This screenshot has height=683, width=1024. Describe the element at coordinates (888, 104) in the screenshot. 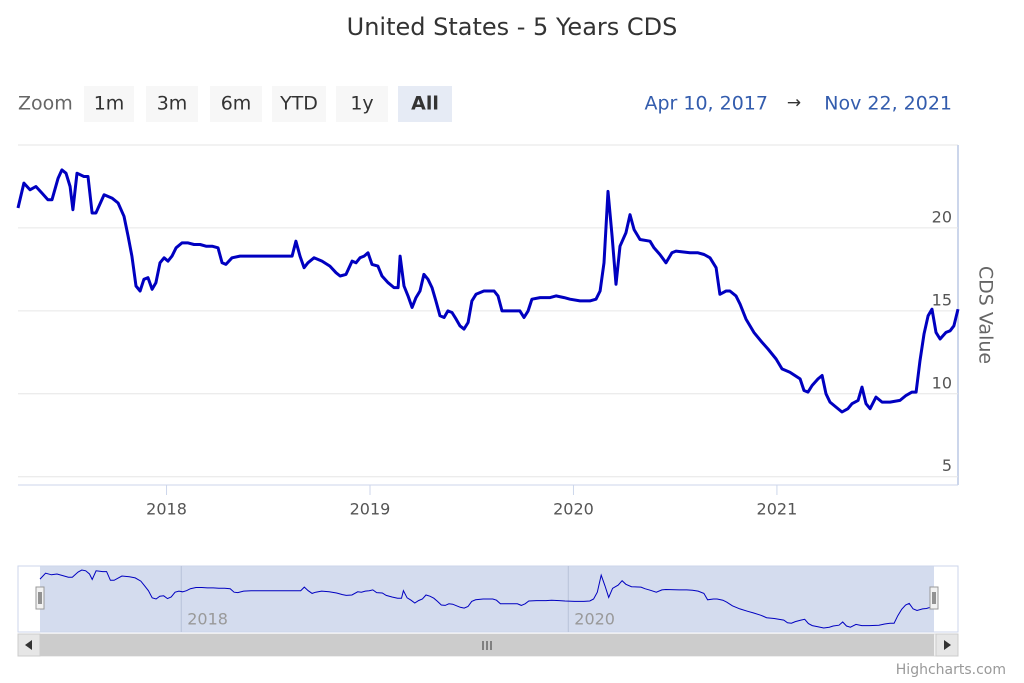

I see `range-to: Nov 22, 2021` at that location.